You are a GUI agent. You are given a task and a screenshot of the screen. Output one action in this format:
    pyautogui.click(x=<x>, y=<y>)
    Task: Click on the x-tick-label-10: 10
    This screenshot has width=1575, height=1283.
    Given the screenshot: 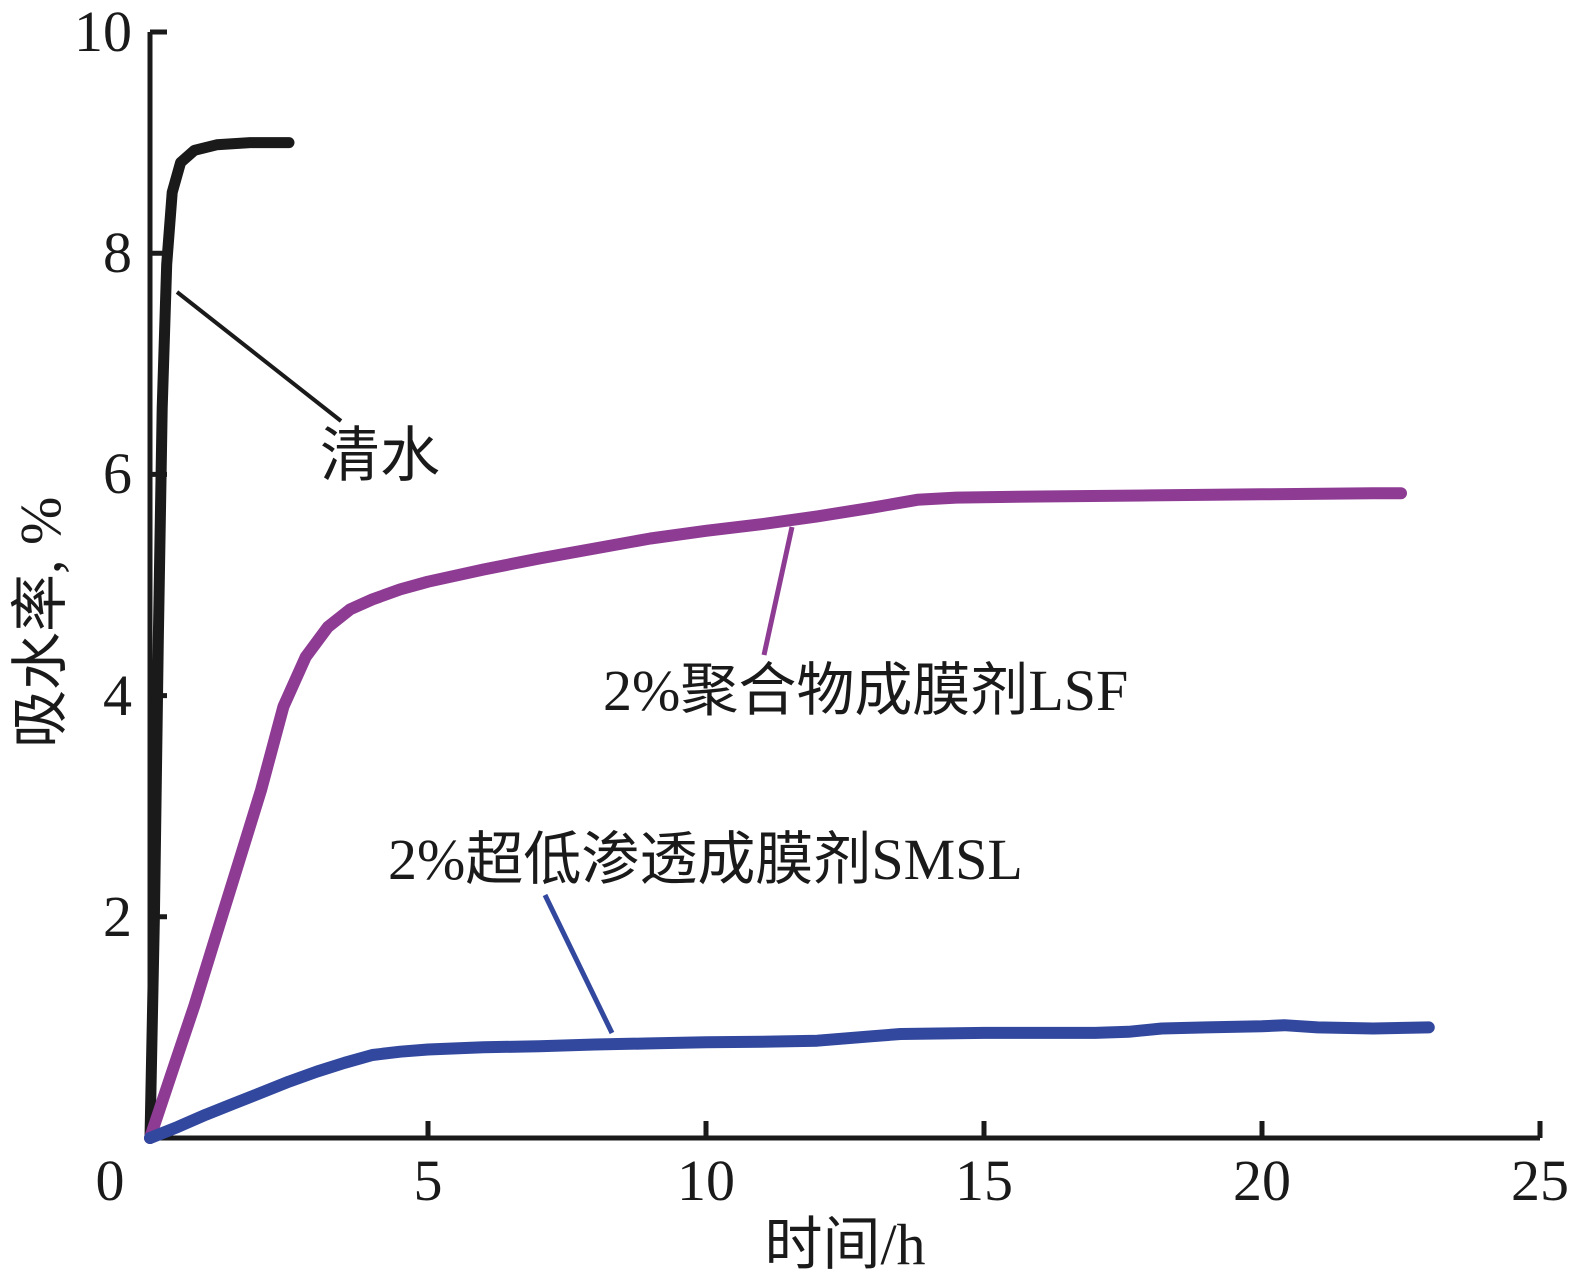 What is the action you would take?
    pyautogui.click(x=706, y=1180)
    